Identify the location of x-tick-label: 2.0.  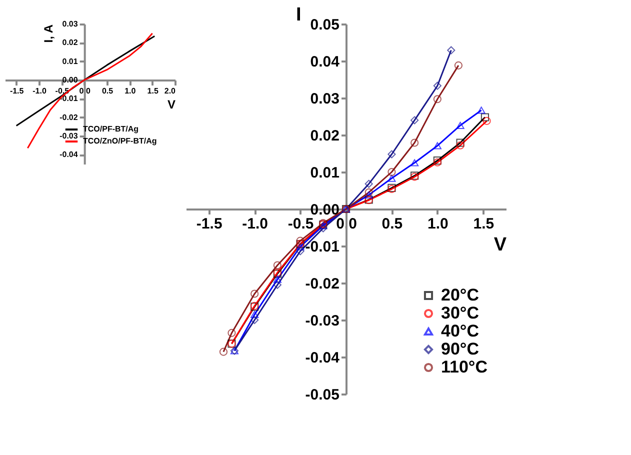
(170, 91).